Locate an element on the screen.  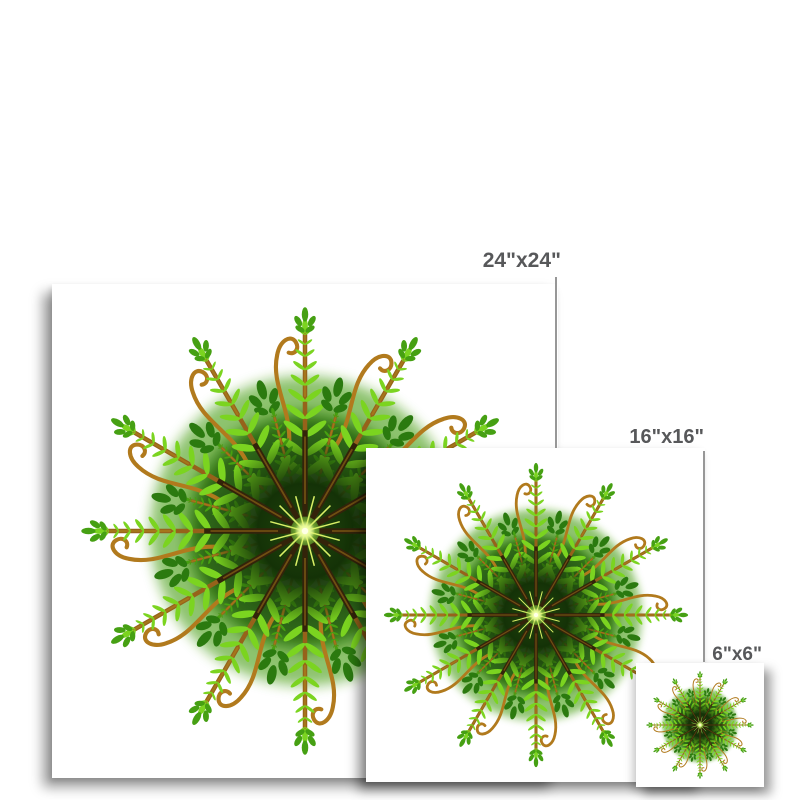
fern-mandala-artwork-small is located at coordinates (700, 725).